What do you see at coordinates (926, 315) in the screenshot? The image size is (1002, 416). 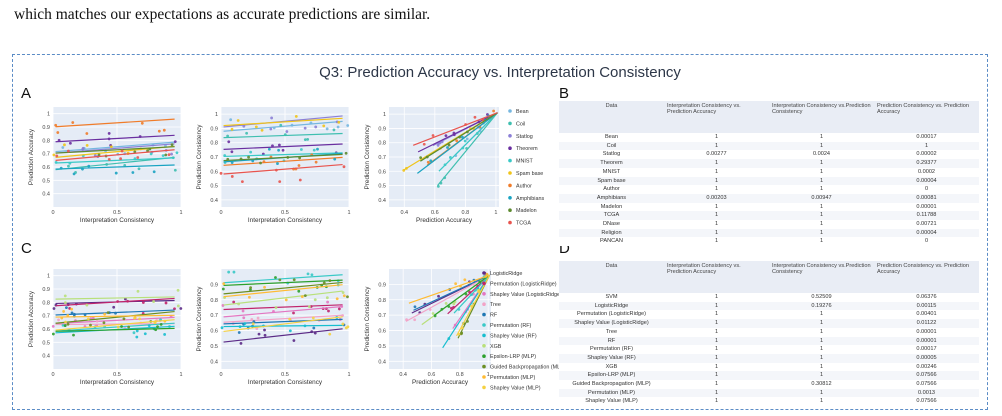 I see `table-d-cell: 0.00401` at bounding box center [926, 315].